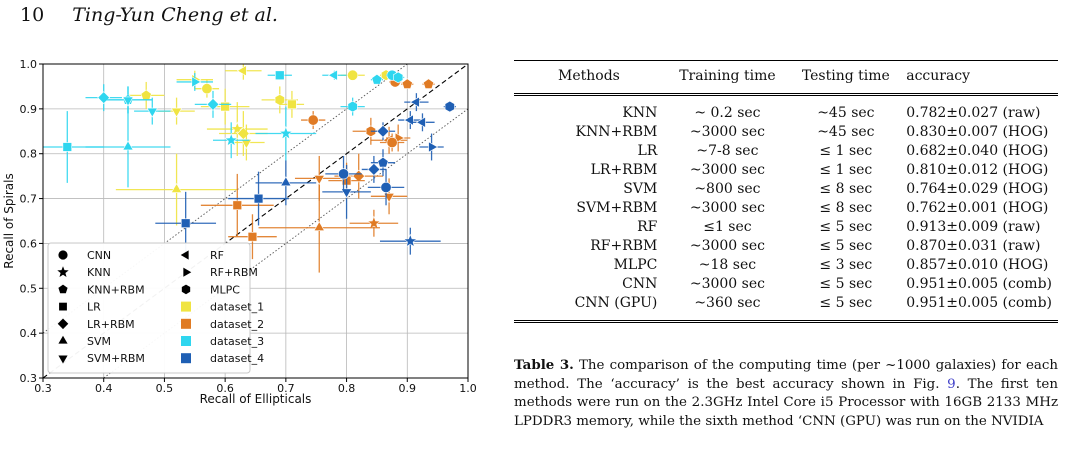 This screenshot has height=451, width=1066. Describe the element at coordinates (951, 384) in the screenshot. I see `figure-reference-link: 9` at that location.